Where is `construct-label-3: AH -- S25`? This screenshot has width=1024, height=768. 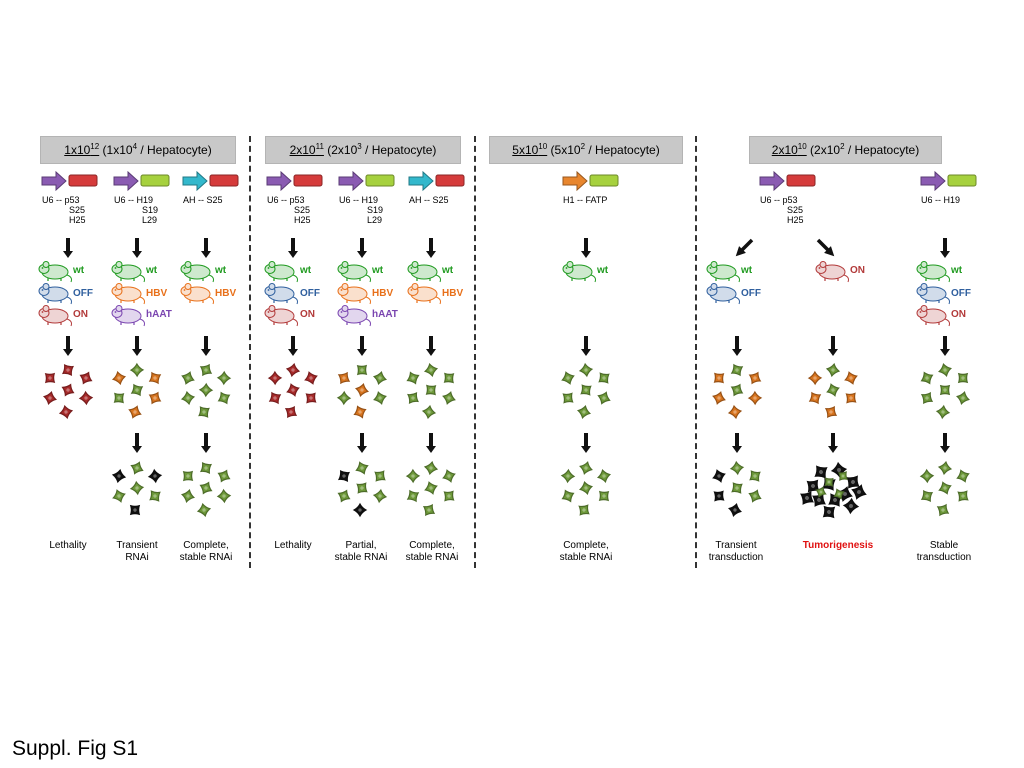
construct-label-3: AH -- S25 is located at coordinates (203, 200).